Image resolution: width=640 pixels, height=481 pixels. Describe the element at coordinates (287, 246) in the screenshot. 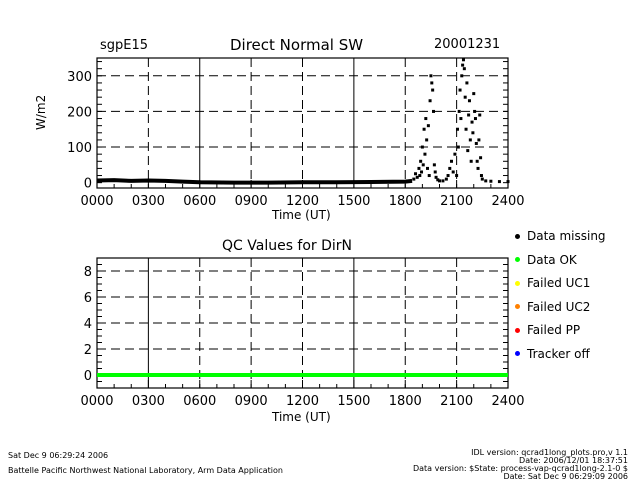

I see `qc-chart-title: QC Values for DirN` at that location.